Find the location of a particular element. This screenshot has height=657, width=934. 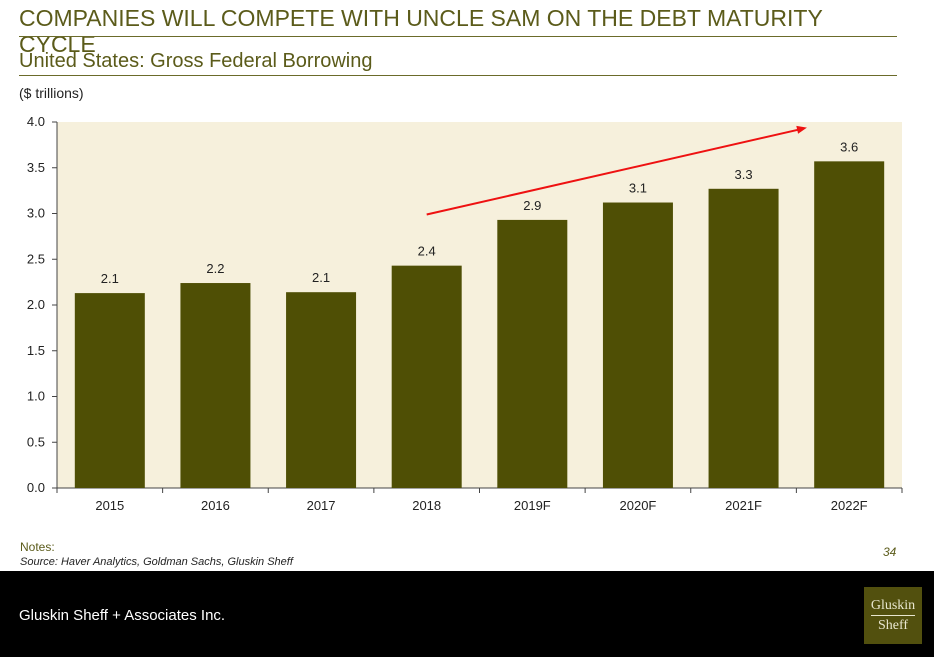

y-tick-label: 2.0 is located at coordinates (36, 304).